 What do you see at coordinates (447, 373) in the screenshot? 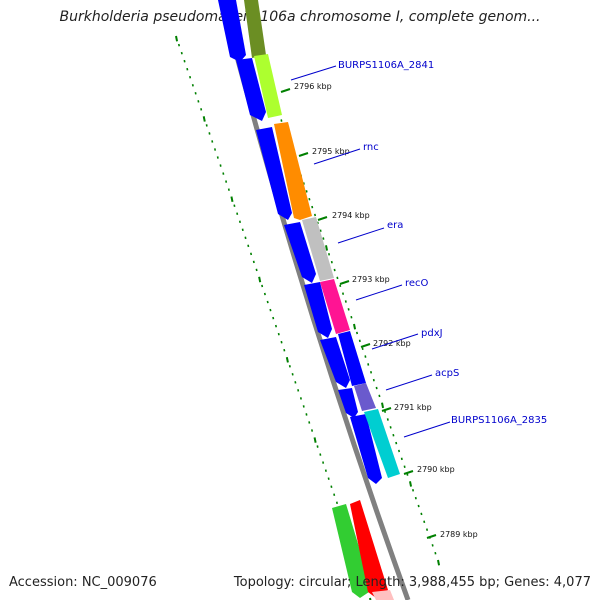
I see `gene-label-acps: acpS` at bounding box center [447, 373].